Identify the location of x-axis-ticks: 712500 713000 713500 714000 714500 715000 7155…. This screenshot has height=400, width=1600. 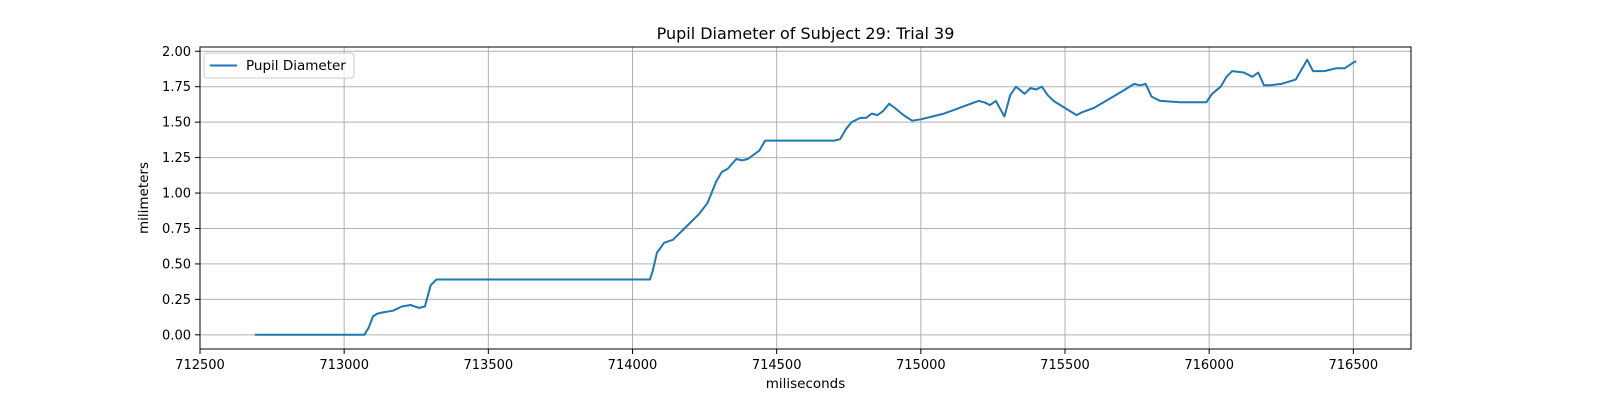
(776, 361).